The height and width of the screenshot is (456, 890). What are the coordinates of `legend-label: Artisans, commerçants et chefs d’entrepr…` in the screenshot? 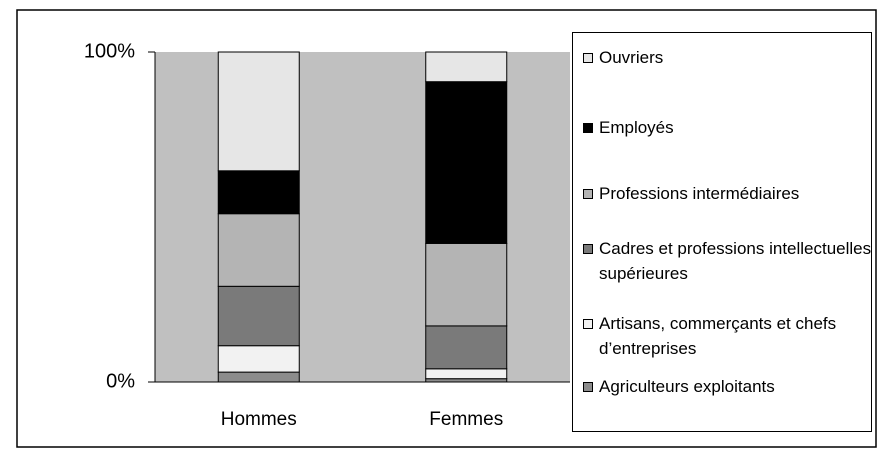 It's located at (718, 336).